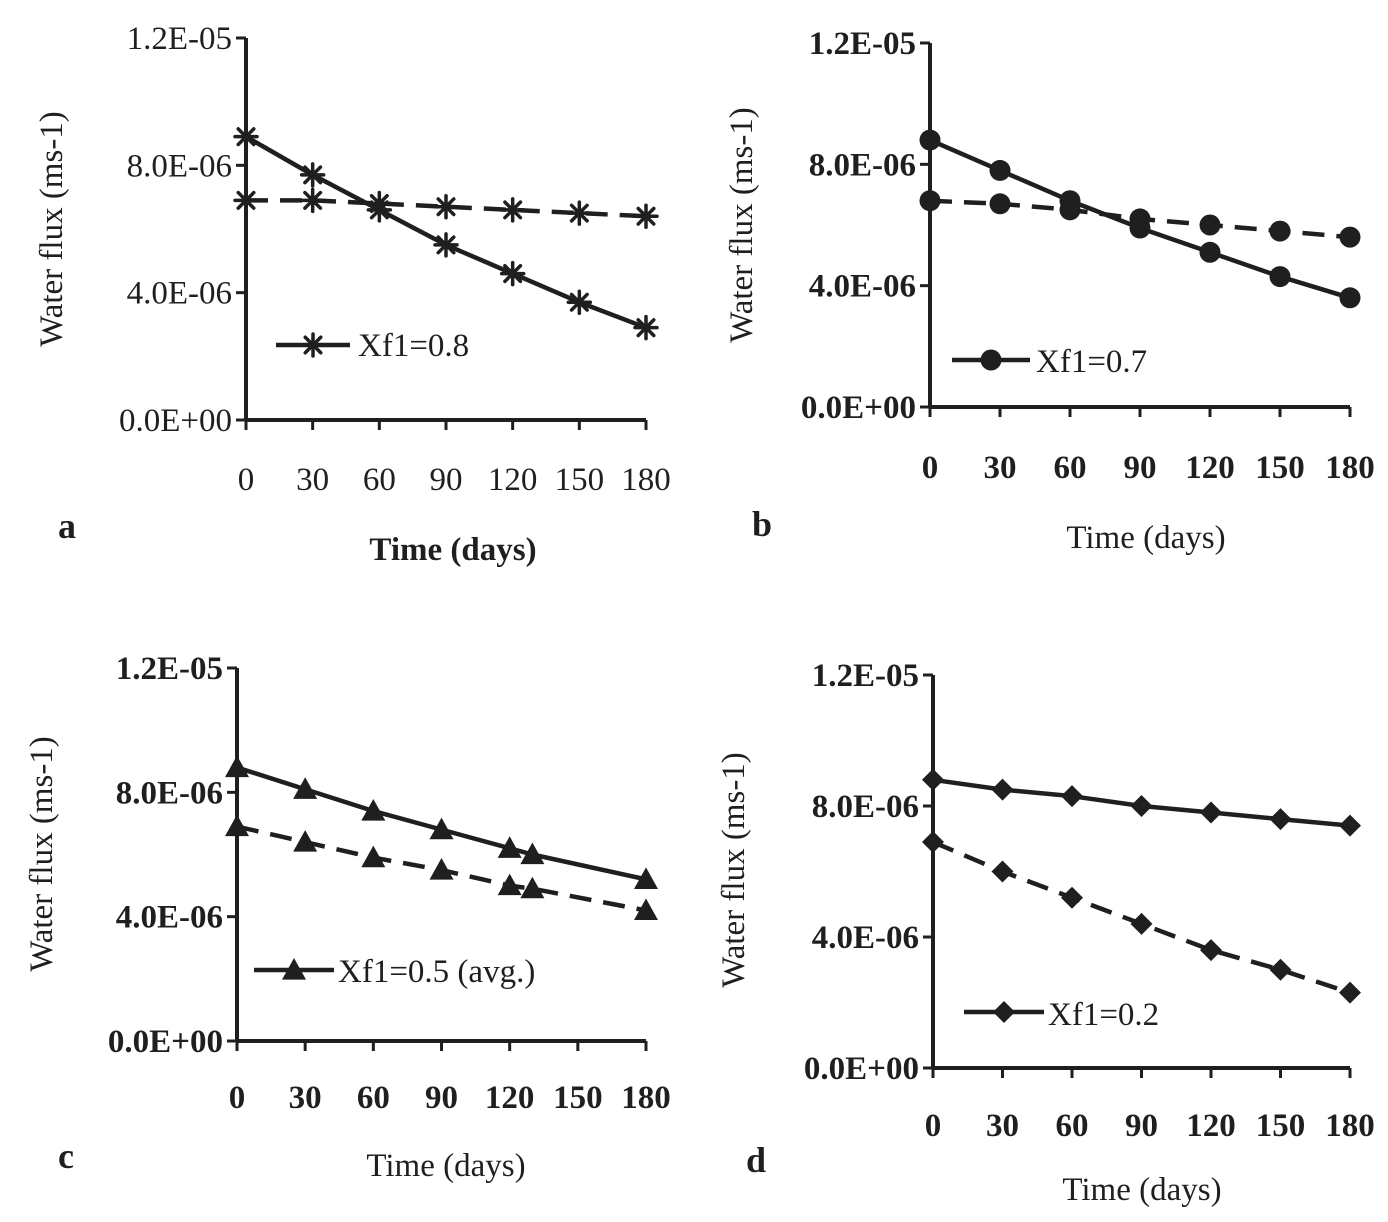 Image resolution: width=1388 pixels, height=1222 pixels. I want to click on legend-label: Xf1=0.7, so click(1091, 362).